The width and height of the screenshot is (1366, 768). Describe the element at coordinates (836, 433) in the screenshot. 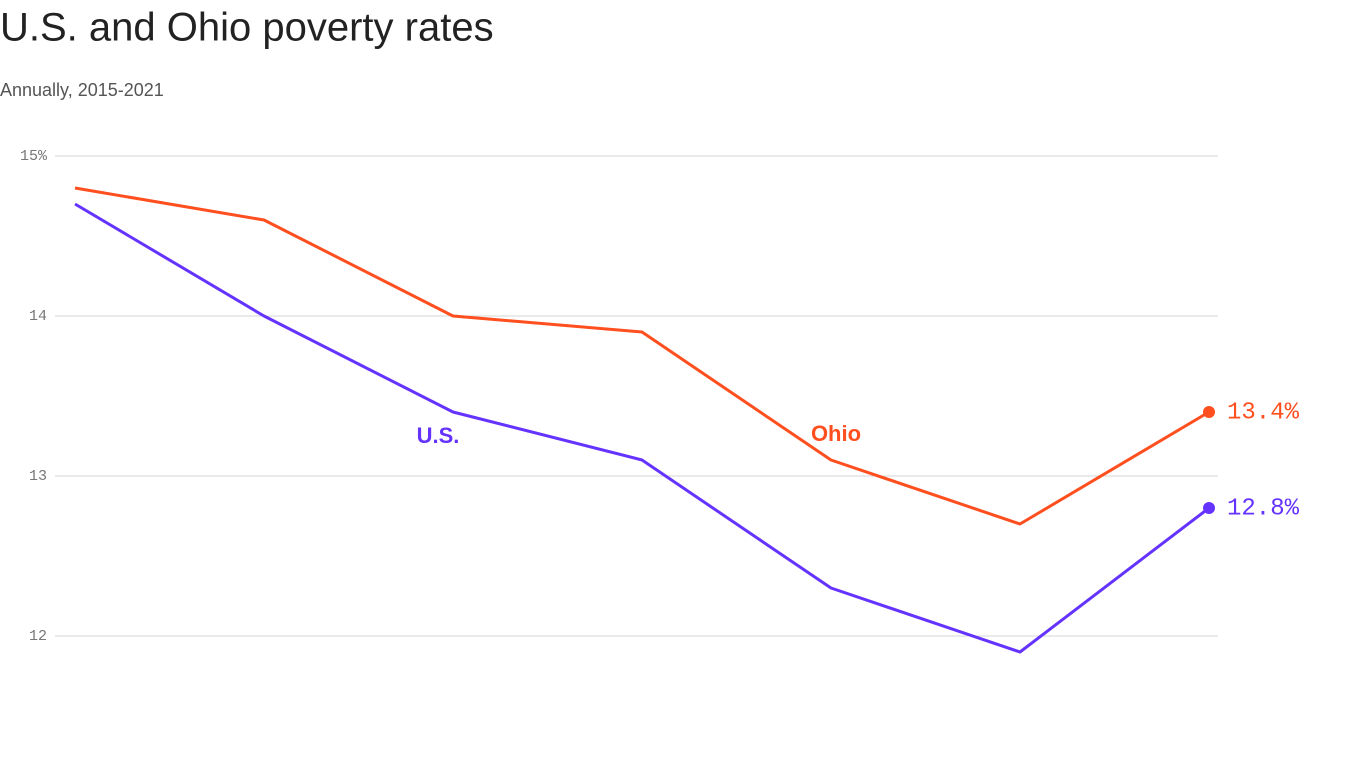

I see `series-label: Ohio` at that location.